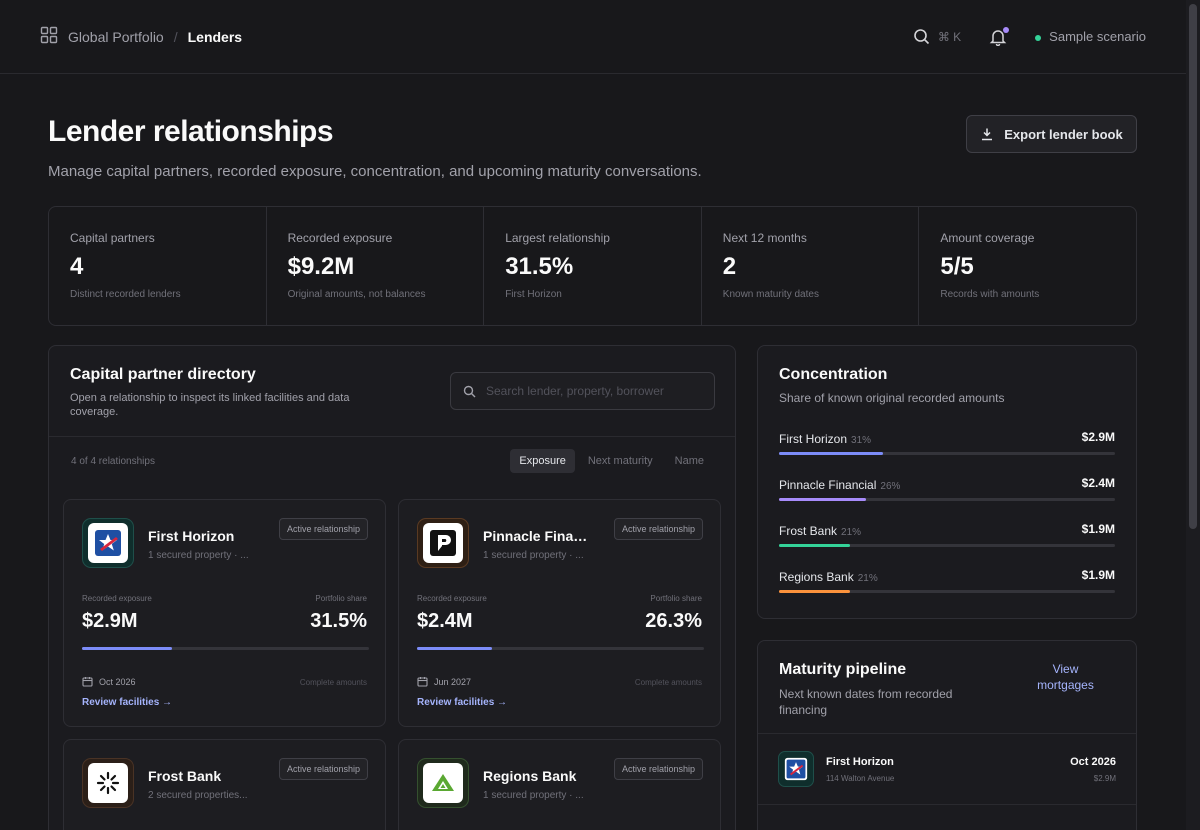  I want to click on concentration-lender: Frost Bank 21%, so click(820, 531).